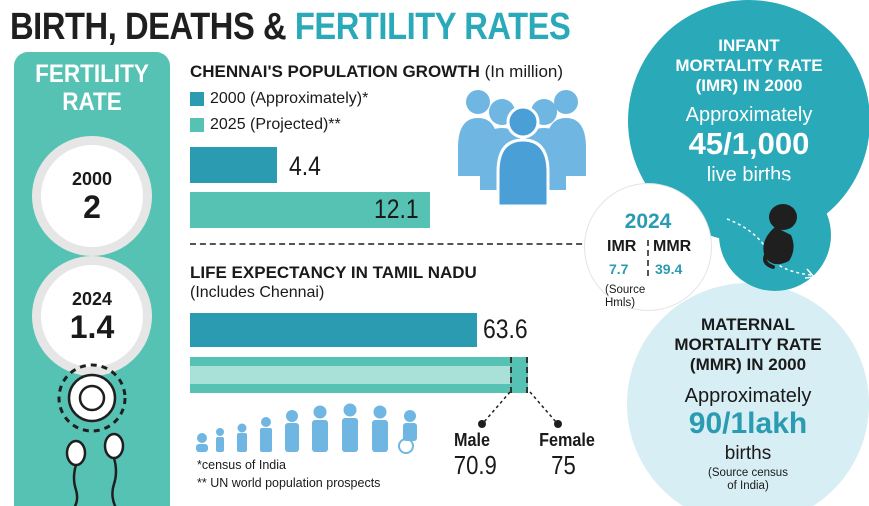 This screenshot has height=506, width=869. Describe the element at coordinates (567, 440) in the screenshot. I see `female-label: Female` at that location.